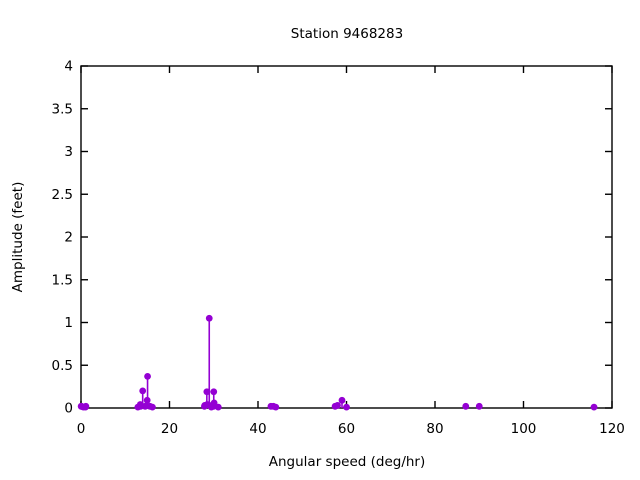  What do you see at coordinates (612, 429) in the screenshot?
I see `x-tick-label: 120` at bounding box center [612, 429].